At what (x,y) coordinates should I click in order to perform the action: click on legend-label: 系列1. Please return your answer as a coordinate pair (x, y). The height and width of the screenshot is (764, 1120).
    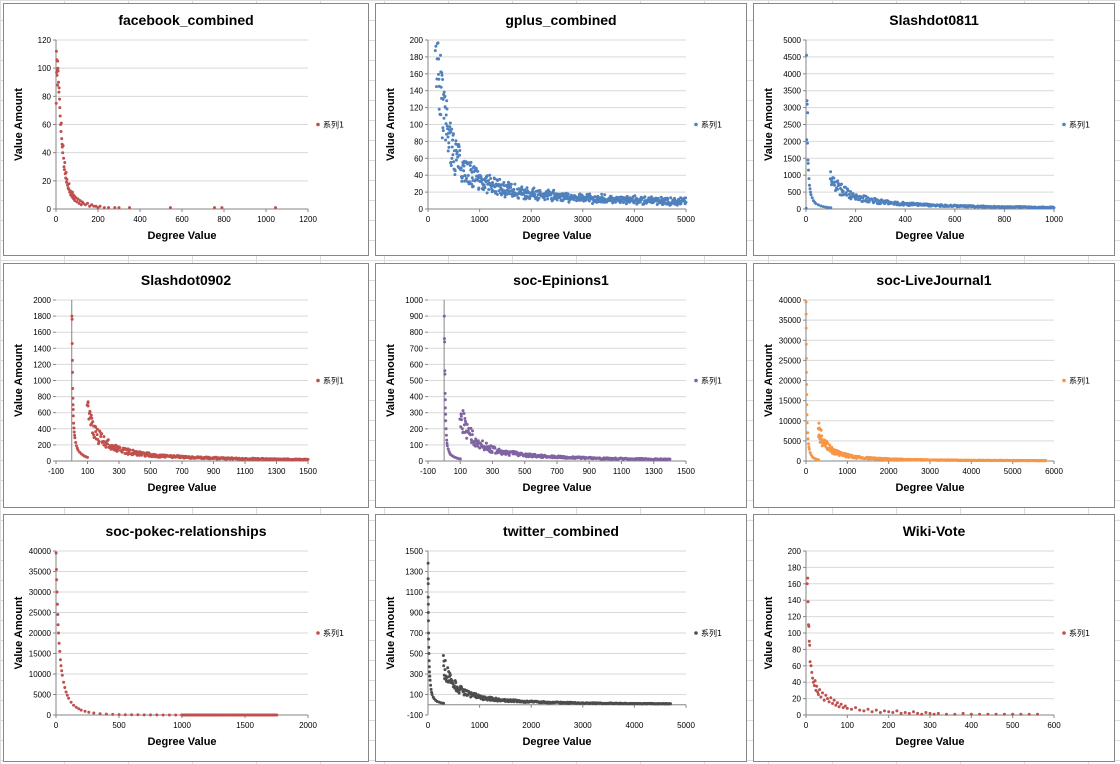
    Looking at the image, I should click on (1079, 125).